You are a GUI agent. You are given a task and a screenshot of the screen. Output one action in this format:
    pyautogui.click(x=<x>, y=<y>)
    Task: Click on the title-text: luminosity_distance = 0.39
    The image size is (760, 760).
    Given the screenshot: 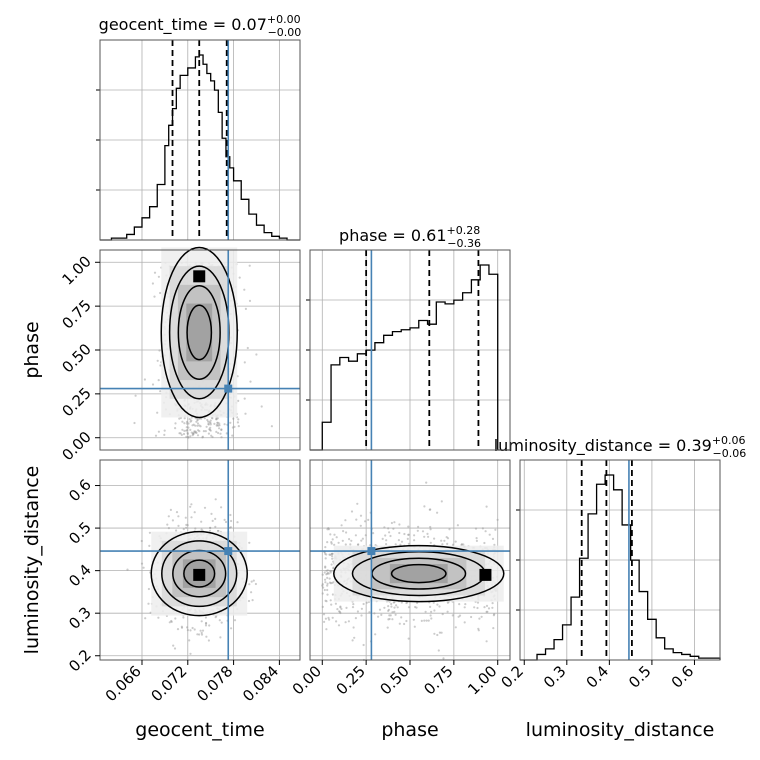 What is the action you would take?
    pyautogui.click(x=603, y=446)
    